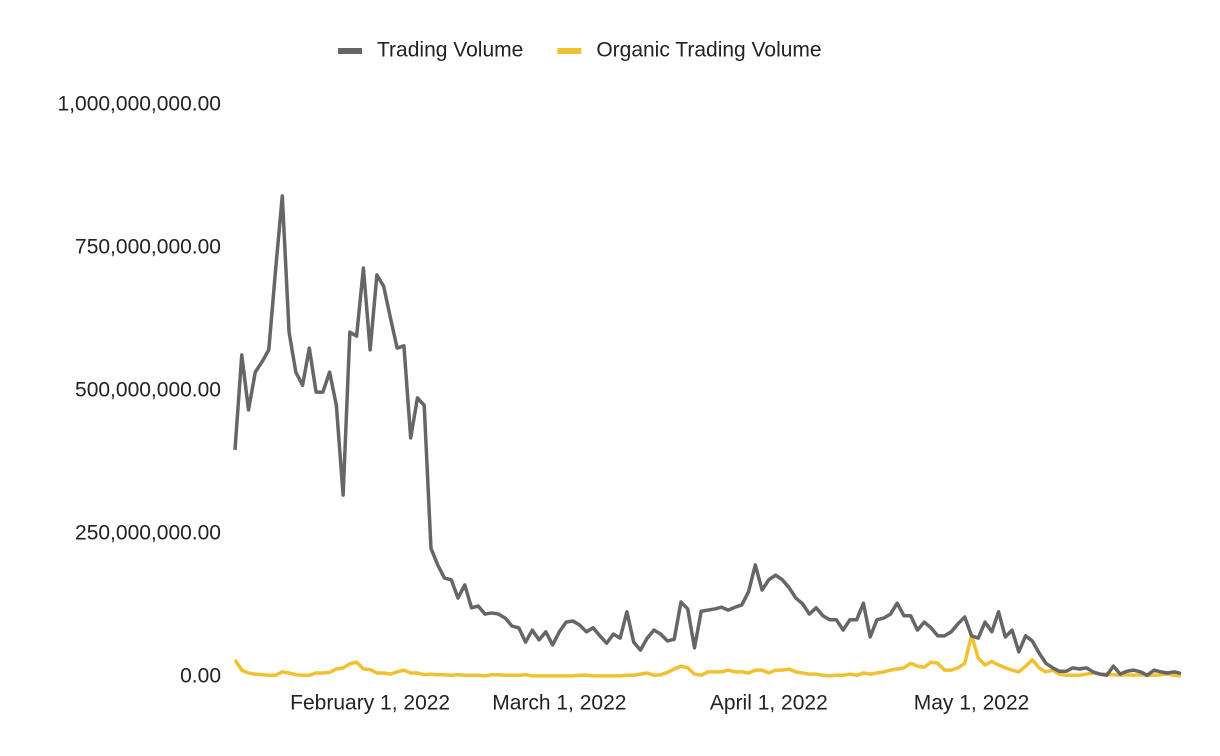 This screenshot has height=756, width=1220. Describe the element at coordinates (148, 390) in the screenshot. I see `y-tick-label: 500,000,000.00` at that location.